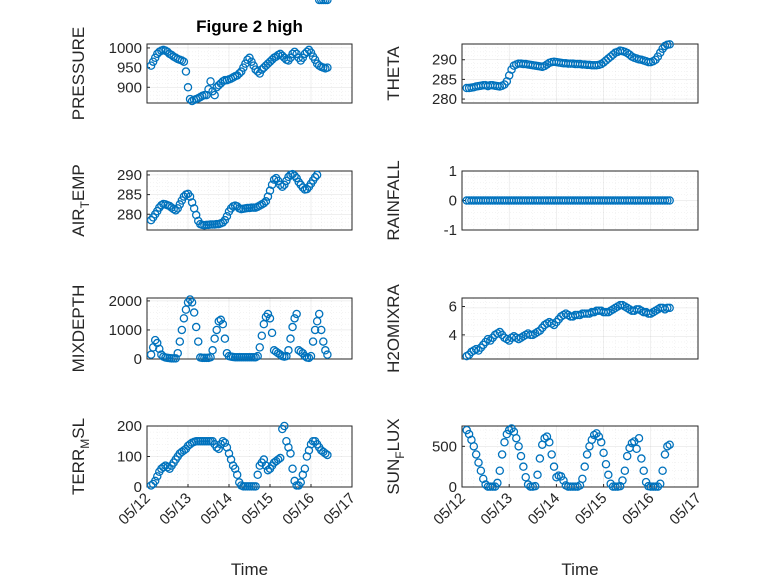  Describe the element at coordinates (453, 307) in the screenshot. I see `y-tick-label: 6` at that location.